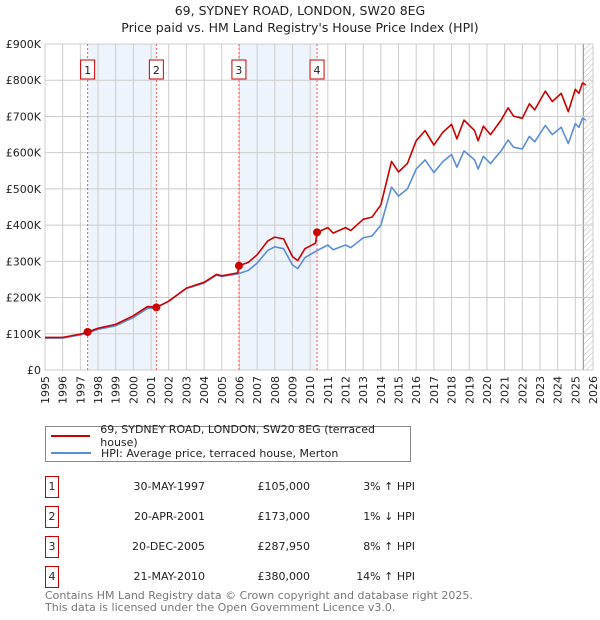  What do you see at coordinates (245, 547) in the screenshot?
I see `sale-row: 3 20-DEC-2005 £287,950 8% ↑ HPI` at bounding box center [245, 547].